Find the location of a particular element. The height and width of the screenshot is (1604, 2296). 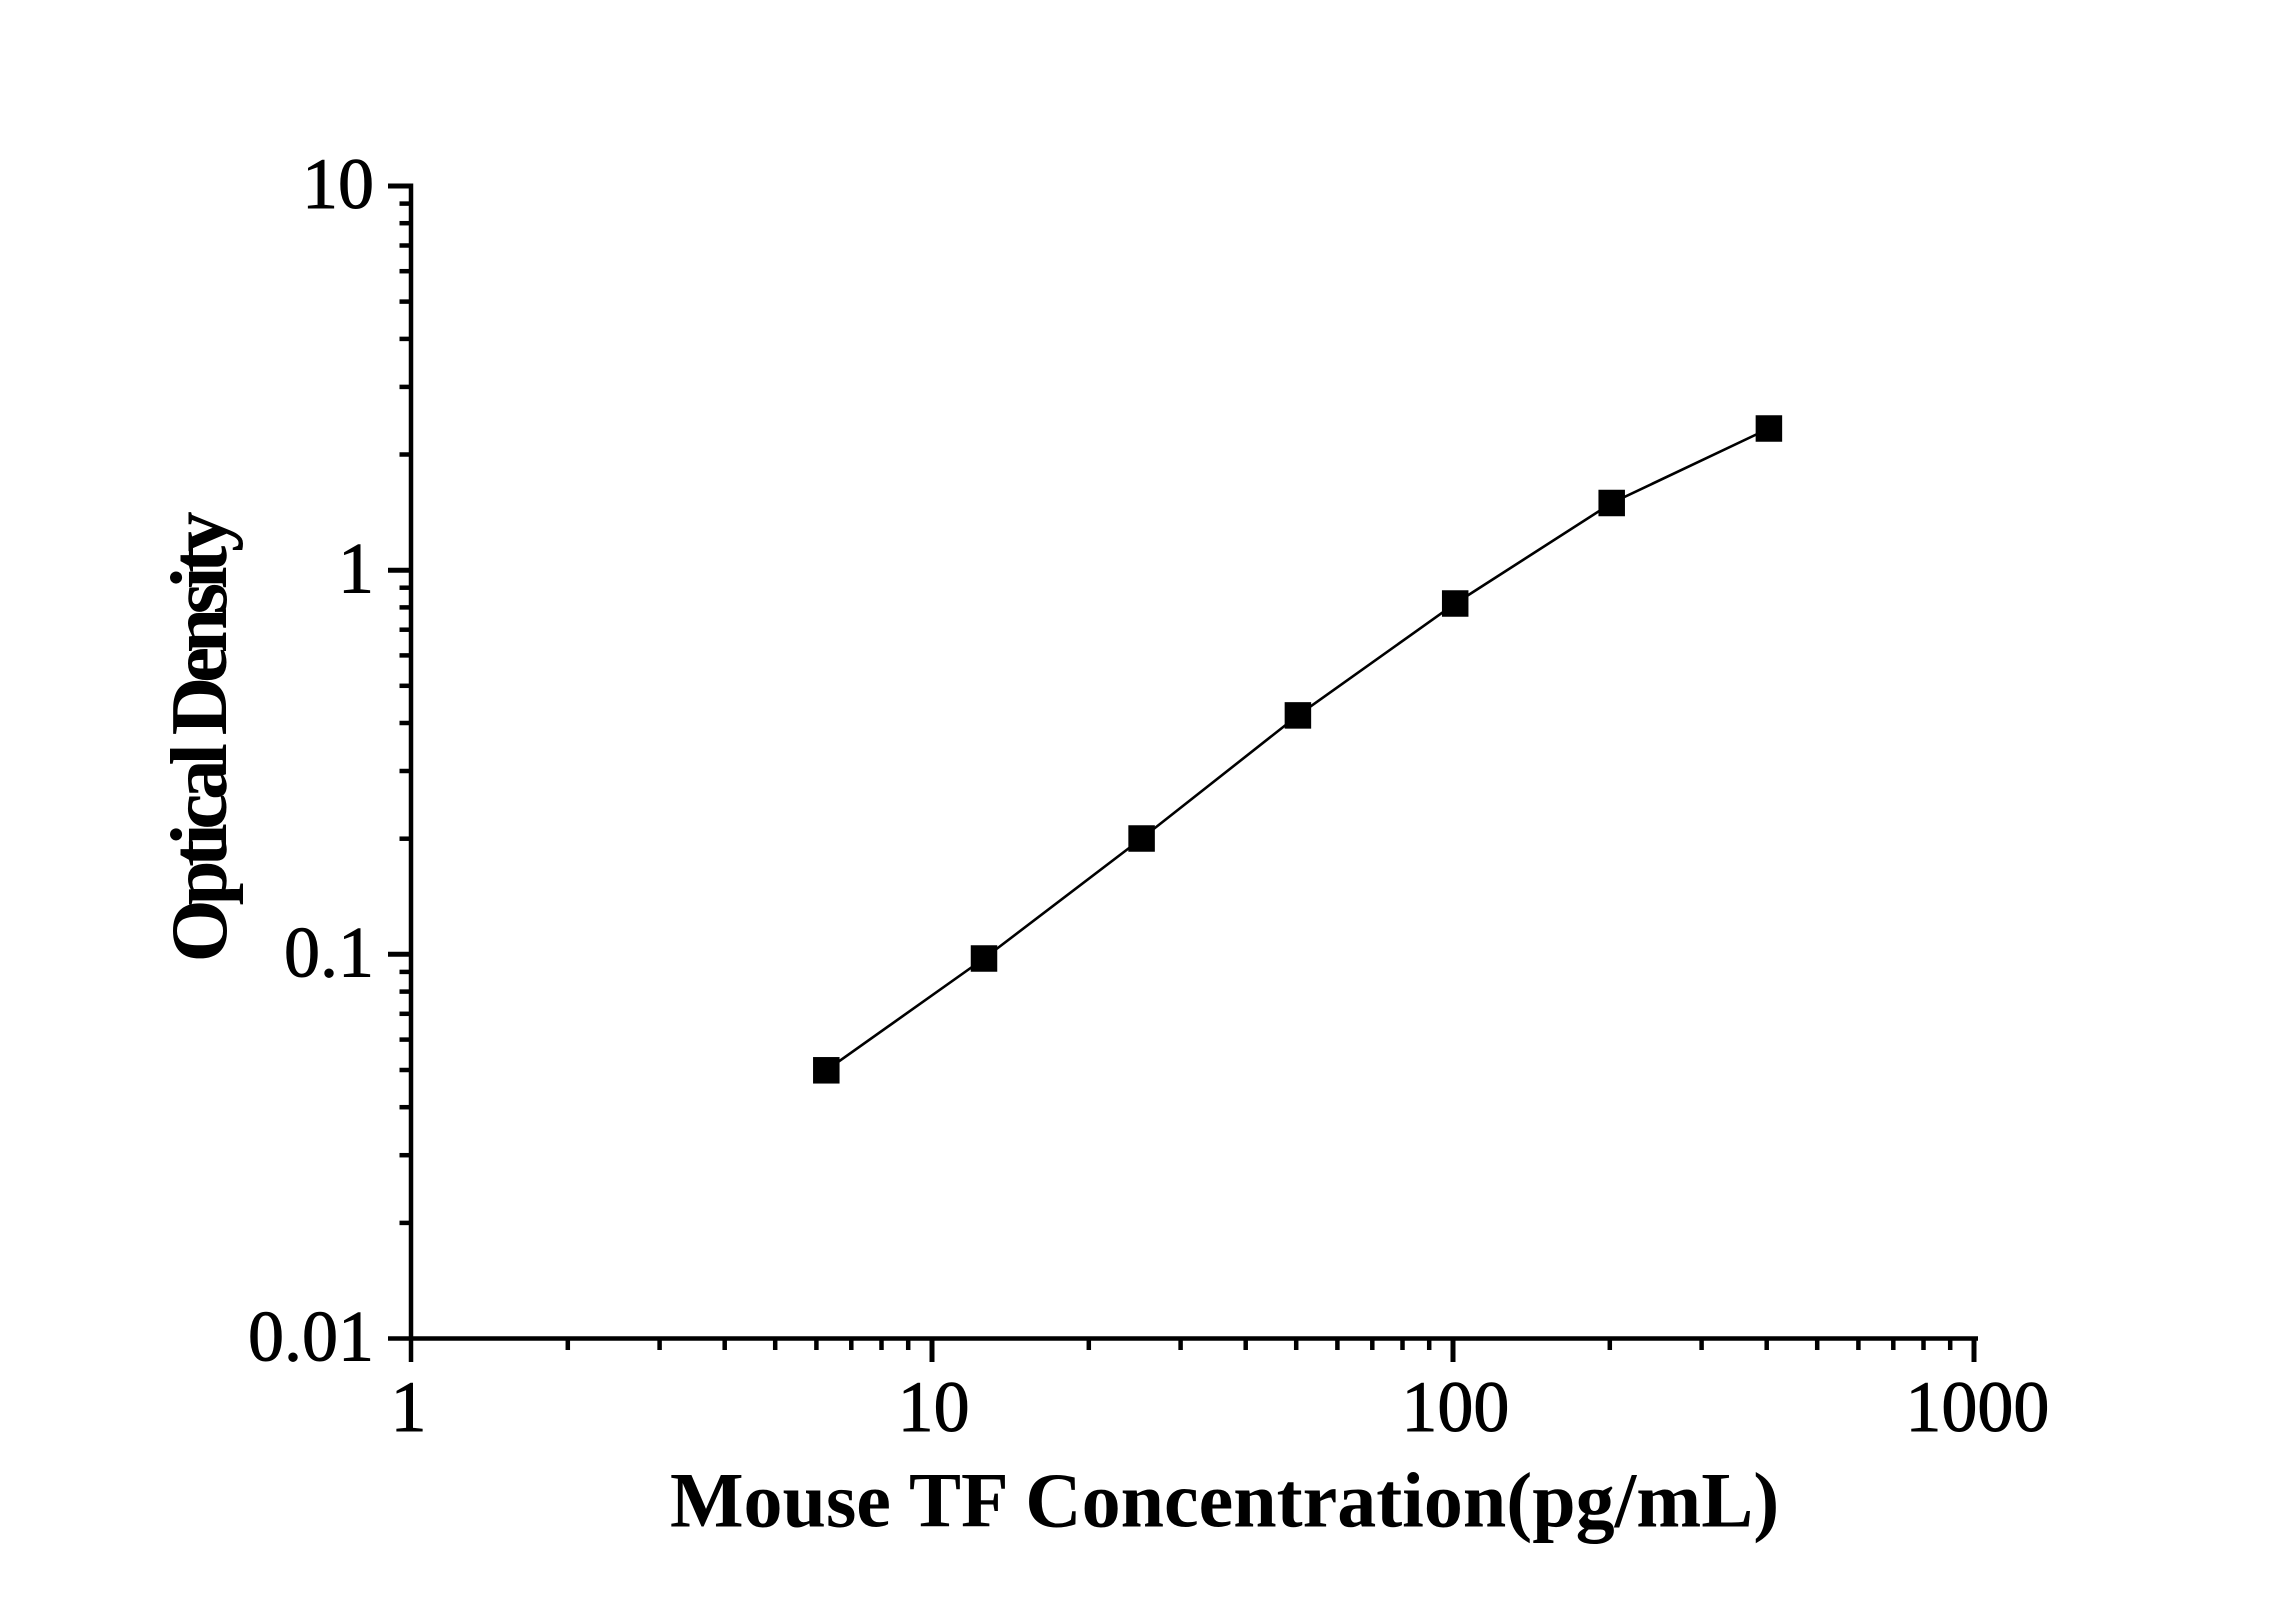

svg-text: 0.01 is located at coordinates (311, 1337).